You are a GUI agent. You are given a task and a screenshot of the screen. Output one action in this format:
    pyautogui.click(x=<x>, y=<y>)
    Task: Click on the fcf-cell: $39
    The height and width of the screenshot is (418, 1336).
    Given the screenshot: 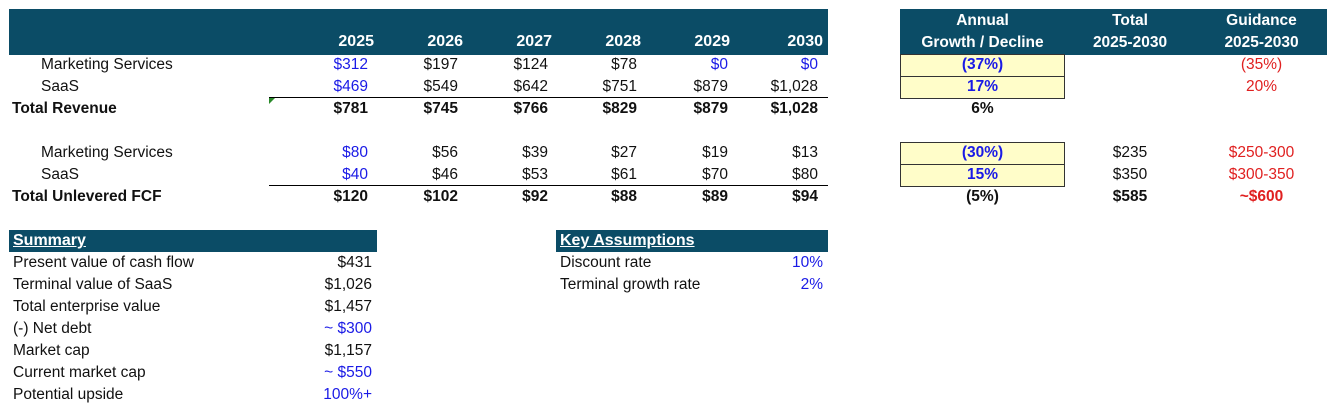 What is the action you would take?
    pyautogui.click(x=535, y=152)
    